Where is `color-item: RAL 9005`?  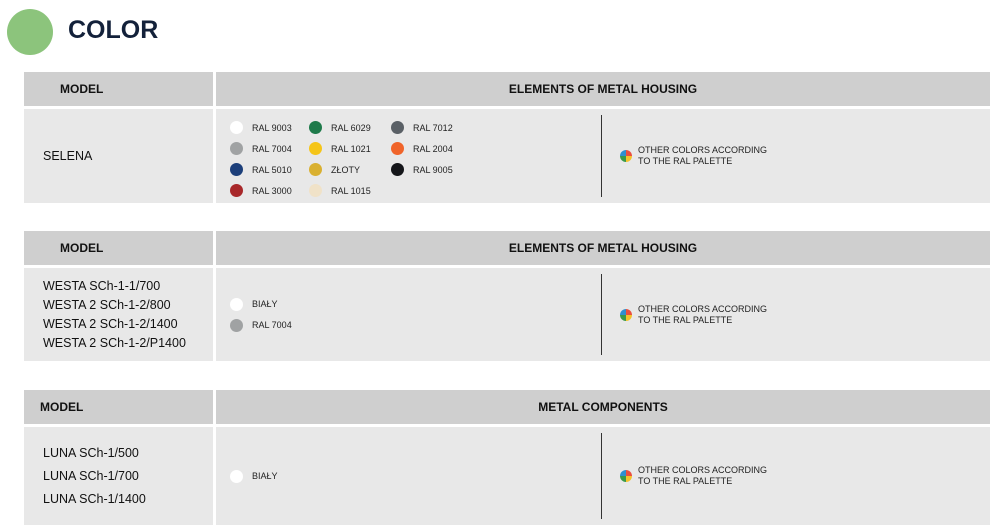
color-item: RAL 9005 is located at coordinates (431, 169).